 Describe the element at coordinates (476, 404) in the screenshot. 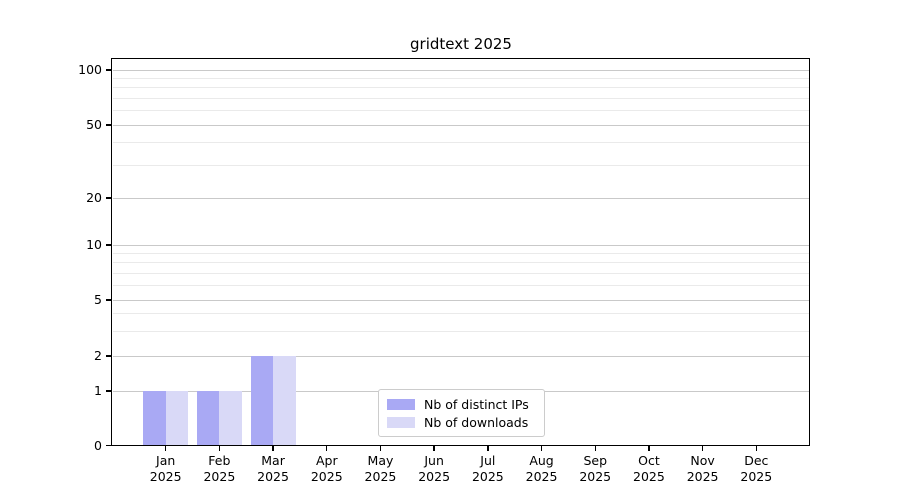

I see `legend-label-distinct-ips: Nb of distinct IPs` at that location.